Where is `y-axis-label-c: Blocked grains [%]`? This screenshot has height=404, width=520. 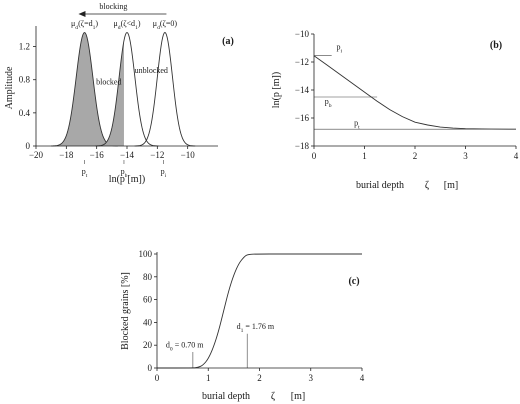 y-axis-label-c: Blocked grains [%] is located at coordinates (125, 311).